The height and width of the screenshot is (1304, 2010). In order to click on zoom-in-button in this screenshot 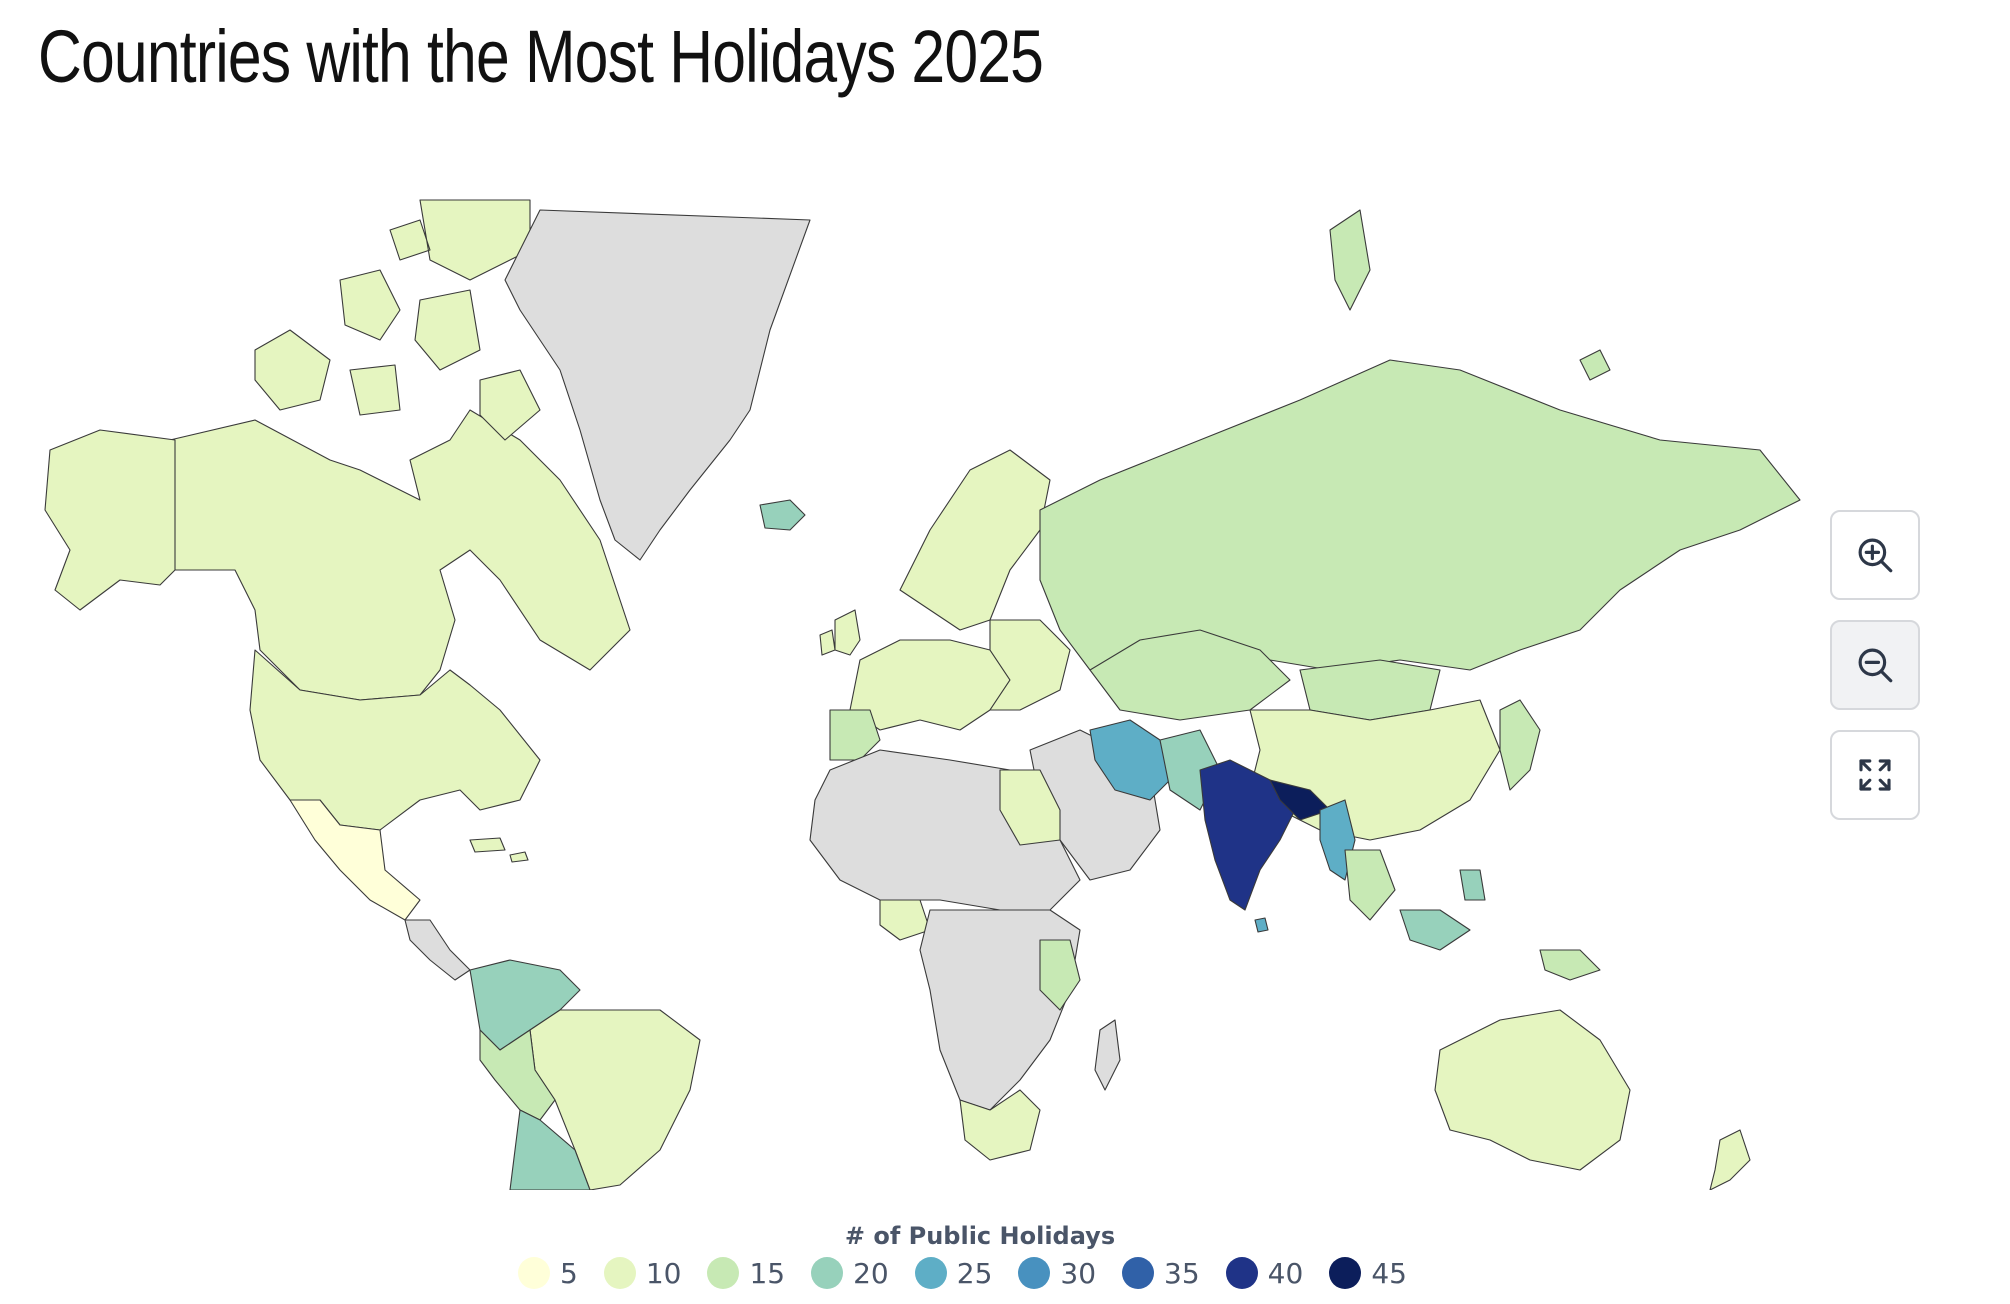, I will do `click(1875, 555)`.